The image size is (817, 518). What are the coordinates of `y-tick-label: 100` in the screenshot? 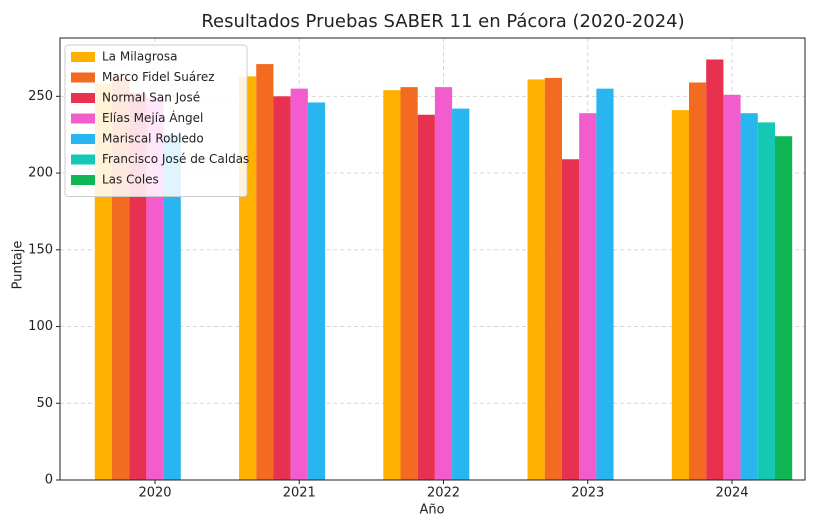 It's located at (40, 326).